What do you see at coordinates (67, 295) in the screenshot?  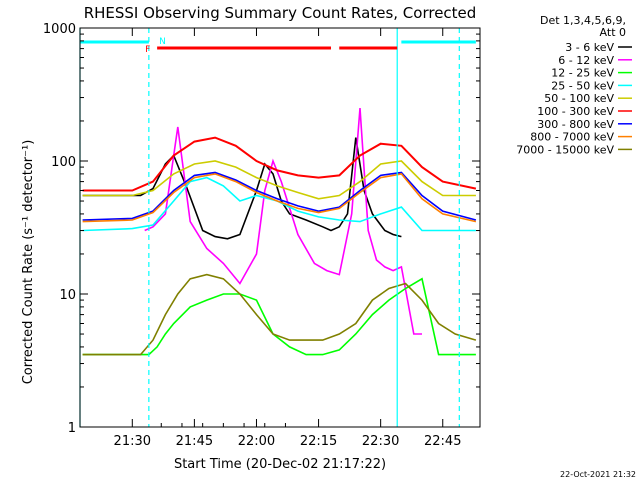 I see `y-tick-label: 10` at bounding box center [67, 295].